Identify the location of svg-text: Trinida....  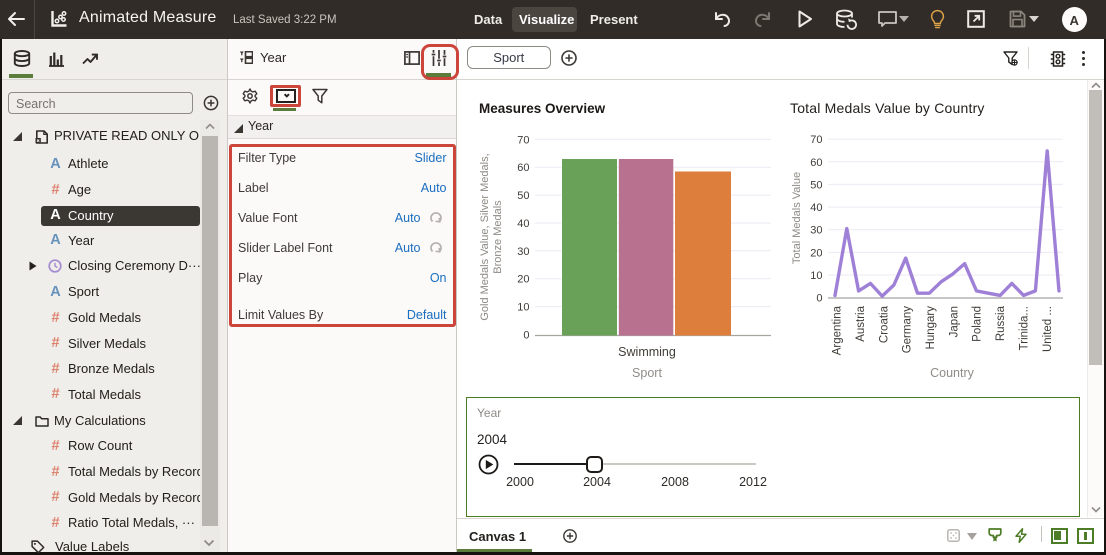
(1024, 328).